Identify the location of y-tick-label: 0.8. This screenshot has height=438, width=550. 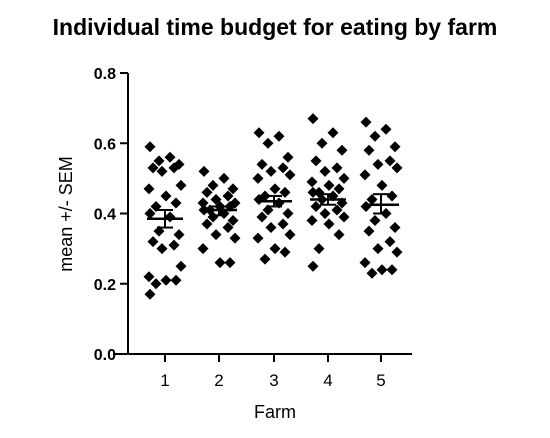
(105, 74).